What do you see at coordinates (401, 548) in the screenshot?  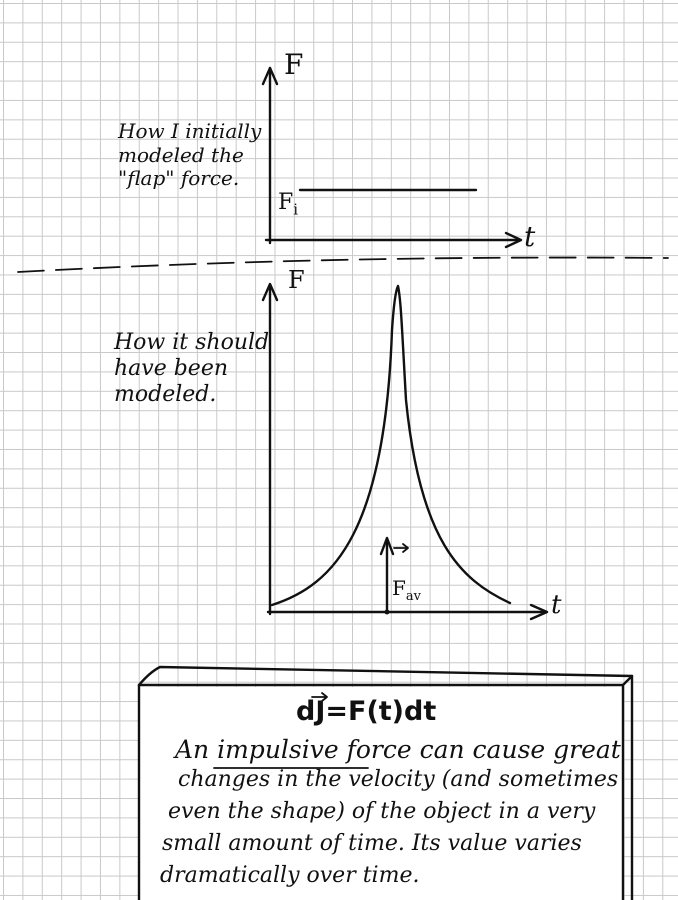 I see `vector-mark-fav` at bounding box center [401, 548].